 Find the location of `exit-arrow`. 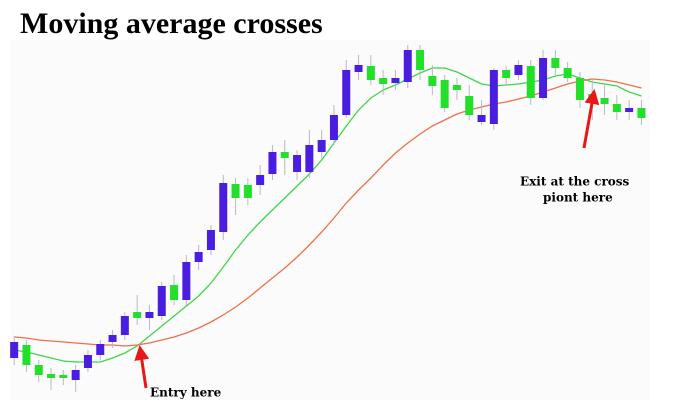

exit-arrow is located at coordinates (591, 119).